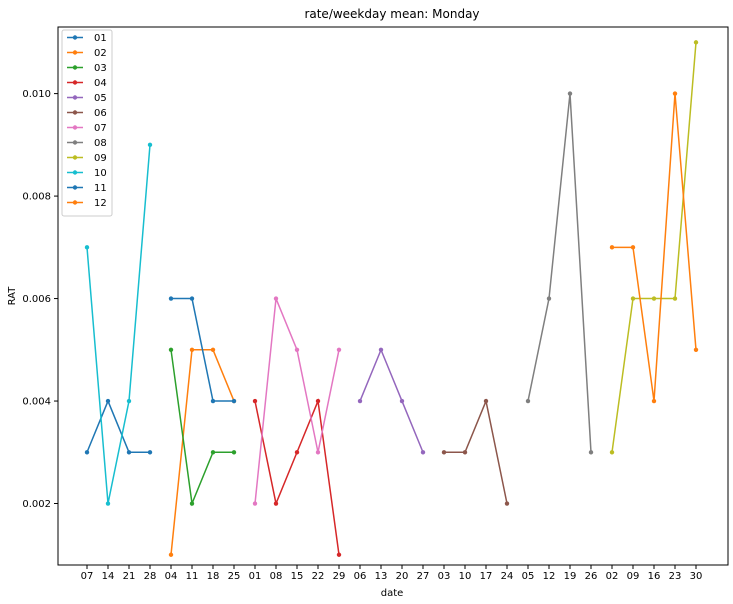  Describe the element at coordinates (465, 576) in the screenshot. I see `x-tick-label: 10` at that location.